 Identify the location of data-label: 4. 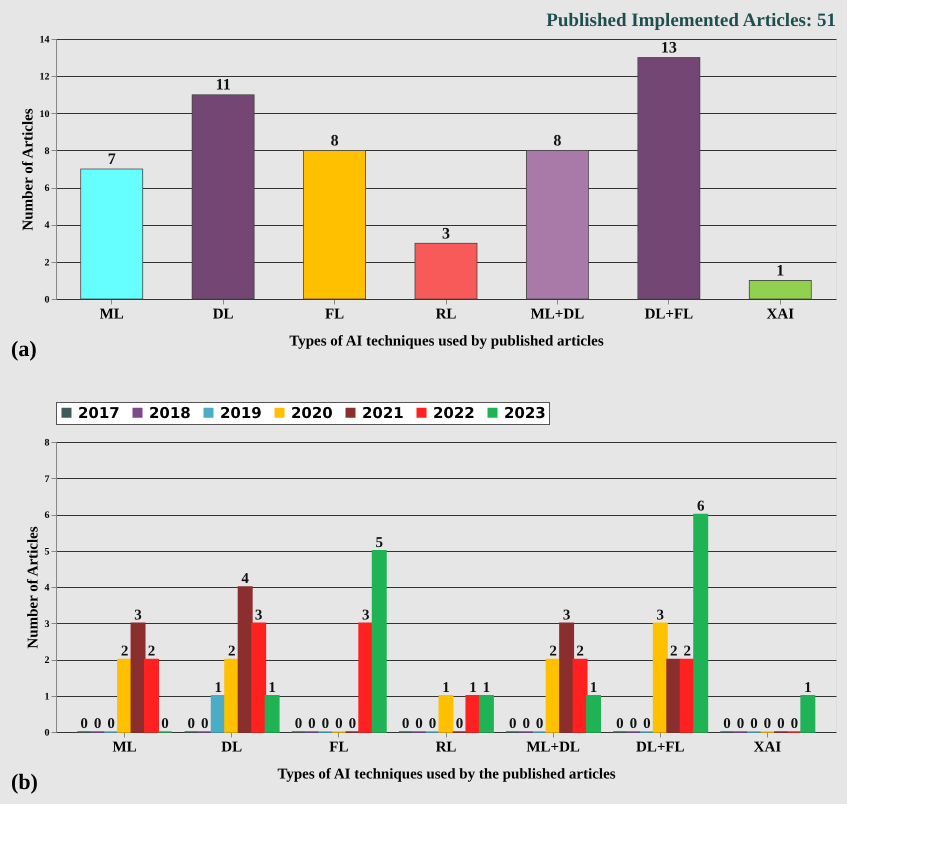
(245, 579).